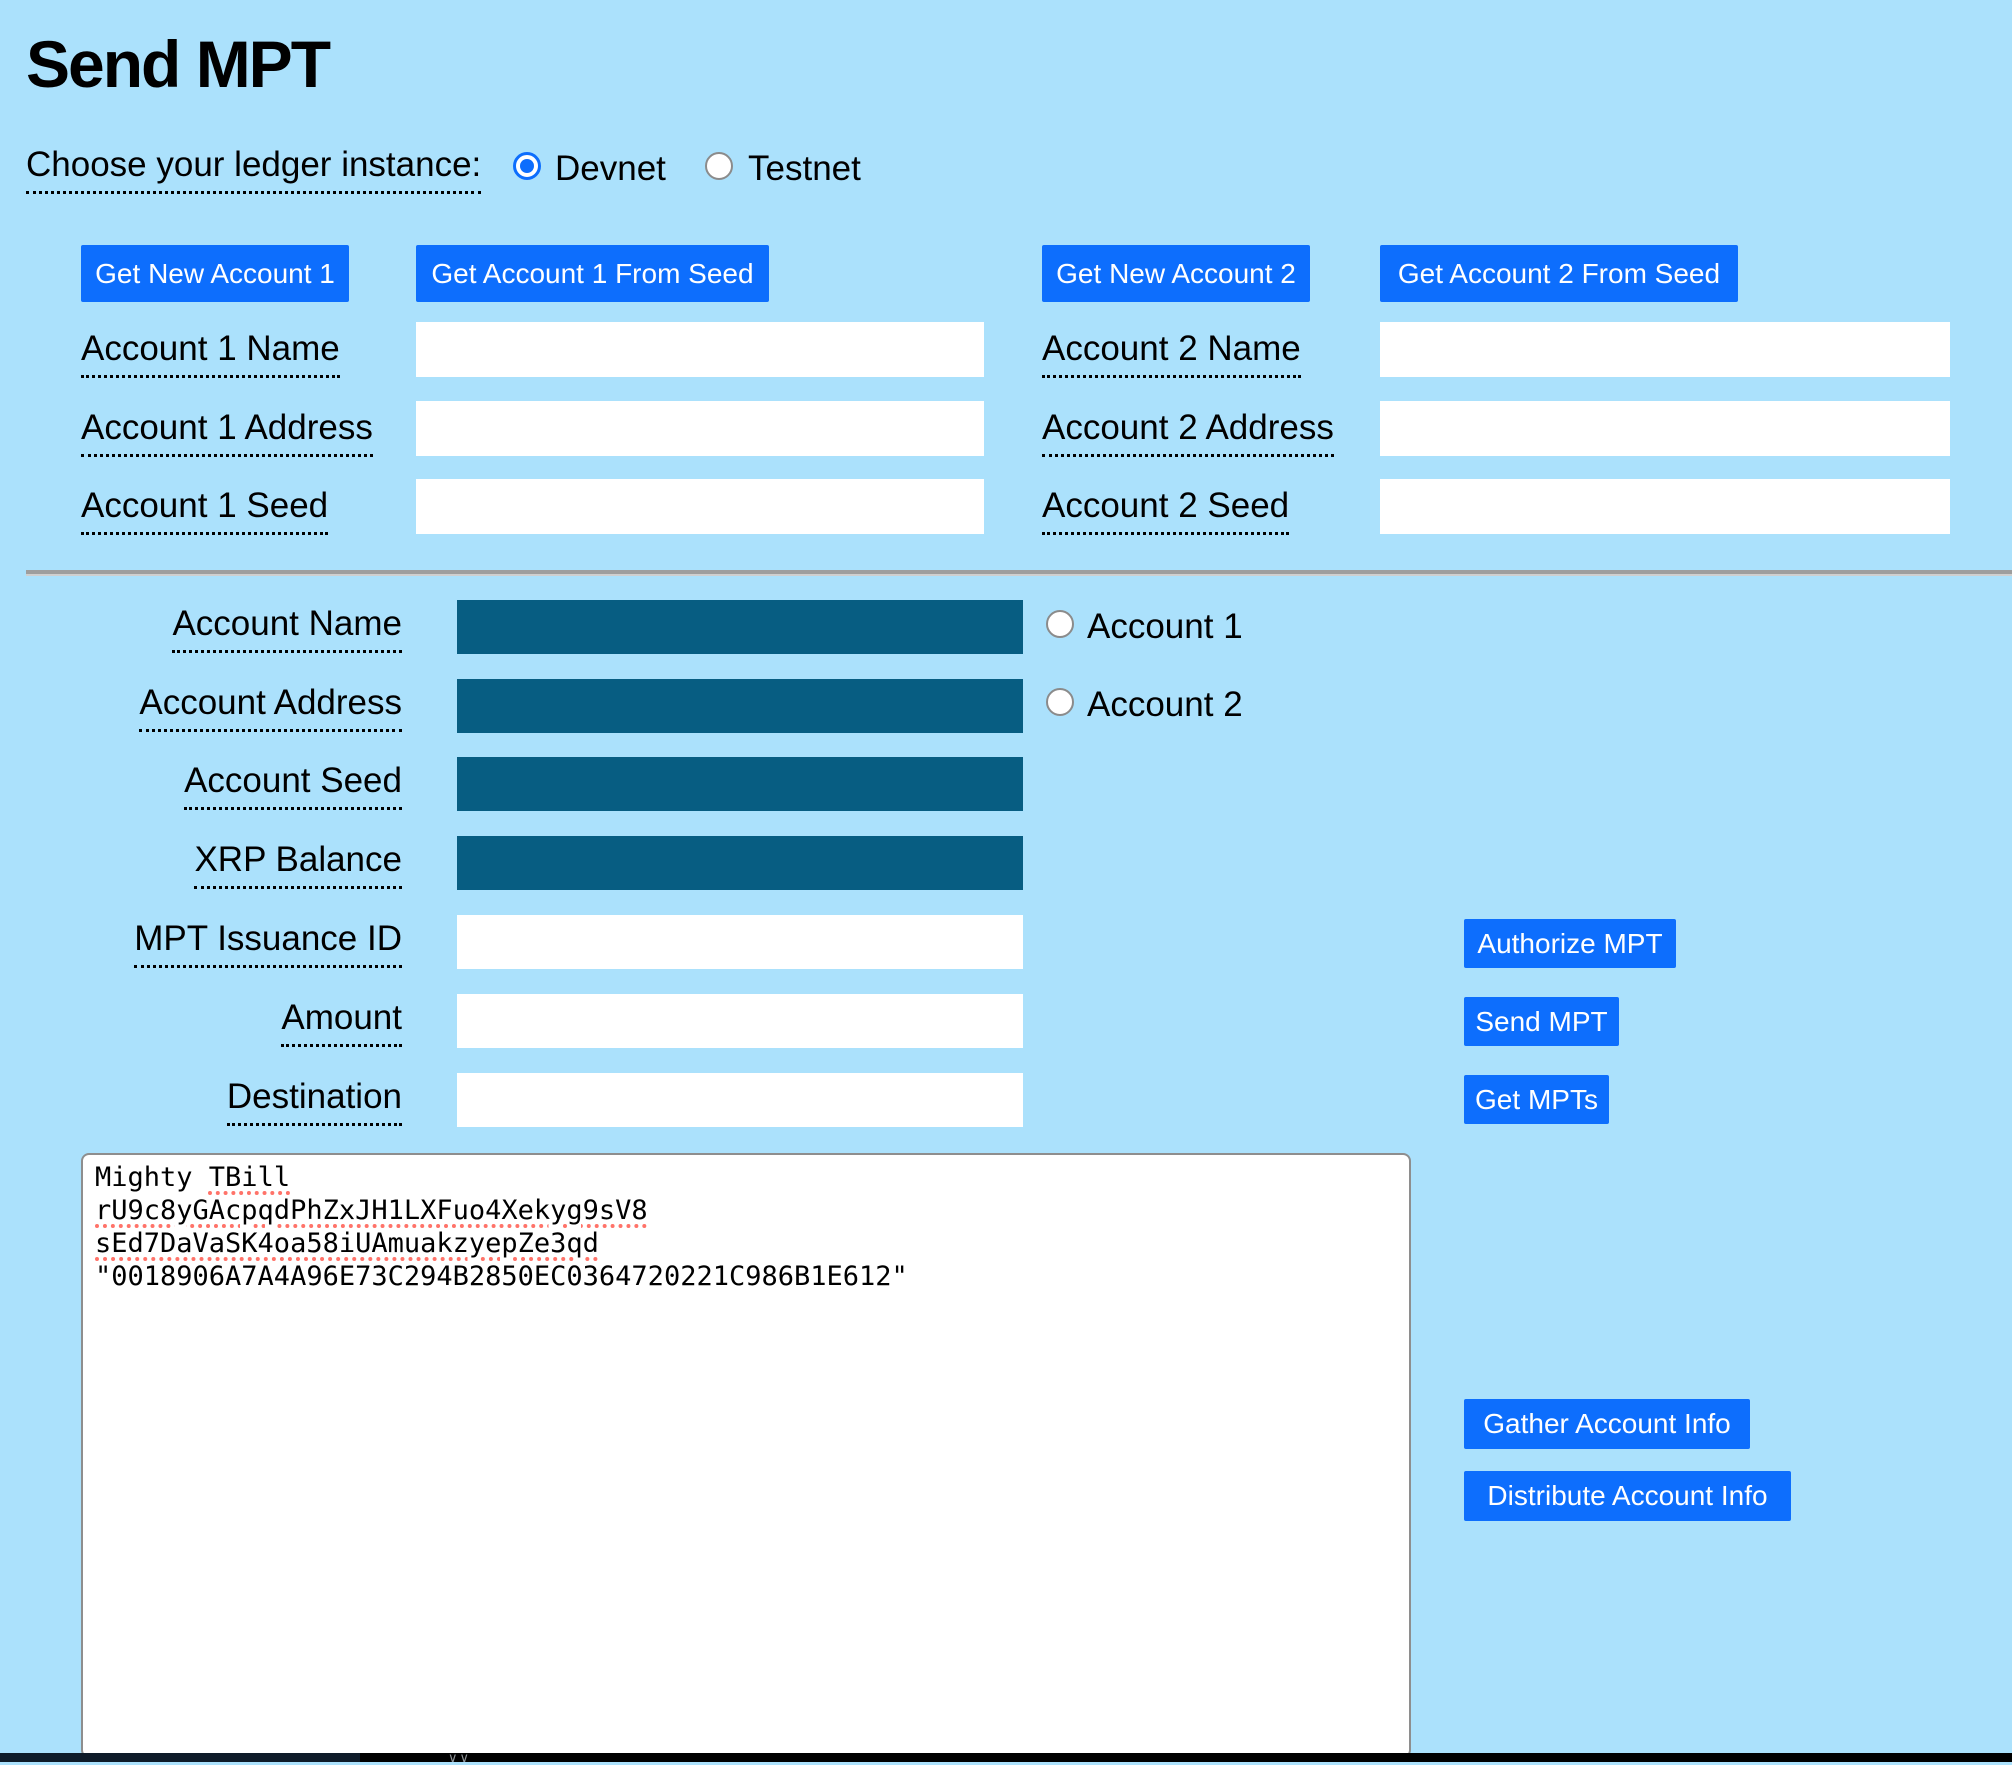  What do you see at coordinates (1019, 573) in the screenshot?
I see `section-divider` at bounding box center [1019, 573].